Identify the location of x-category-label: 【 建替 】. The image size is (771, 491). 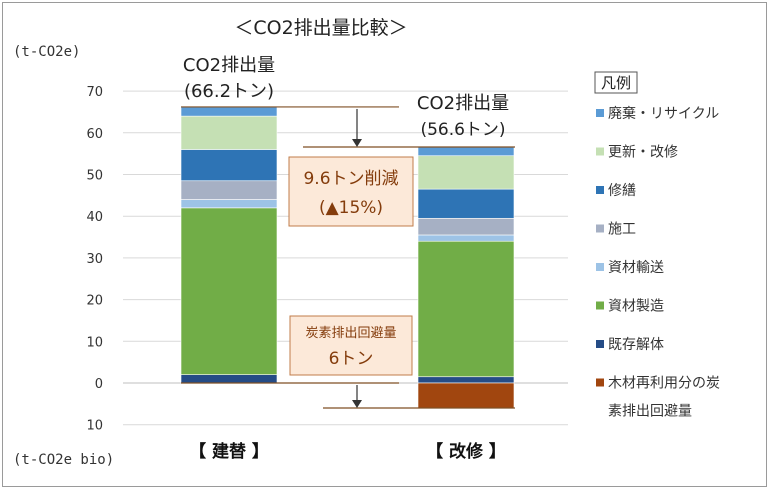
(229, 451).